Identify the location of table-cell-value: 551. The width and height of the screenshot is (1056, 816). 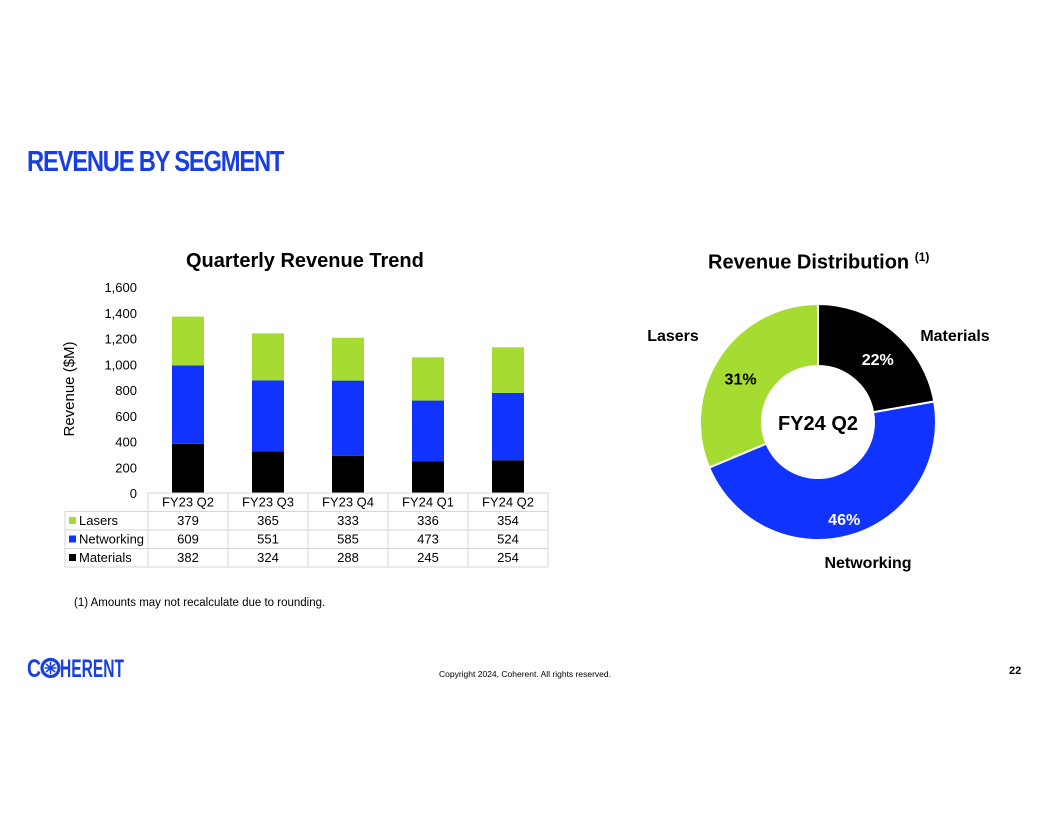
(268, 539).